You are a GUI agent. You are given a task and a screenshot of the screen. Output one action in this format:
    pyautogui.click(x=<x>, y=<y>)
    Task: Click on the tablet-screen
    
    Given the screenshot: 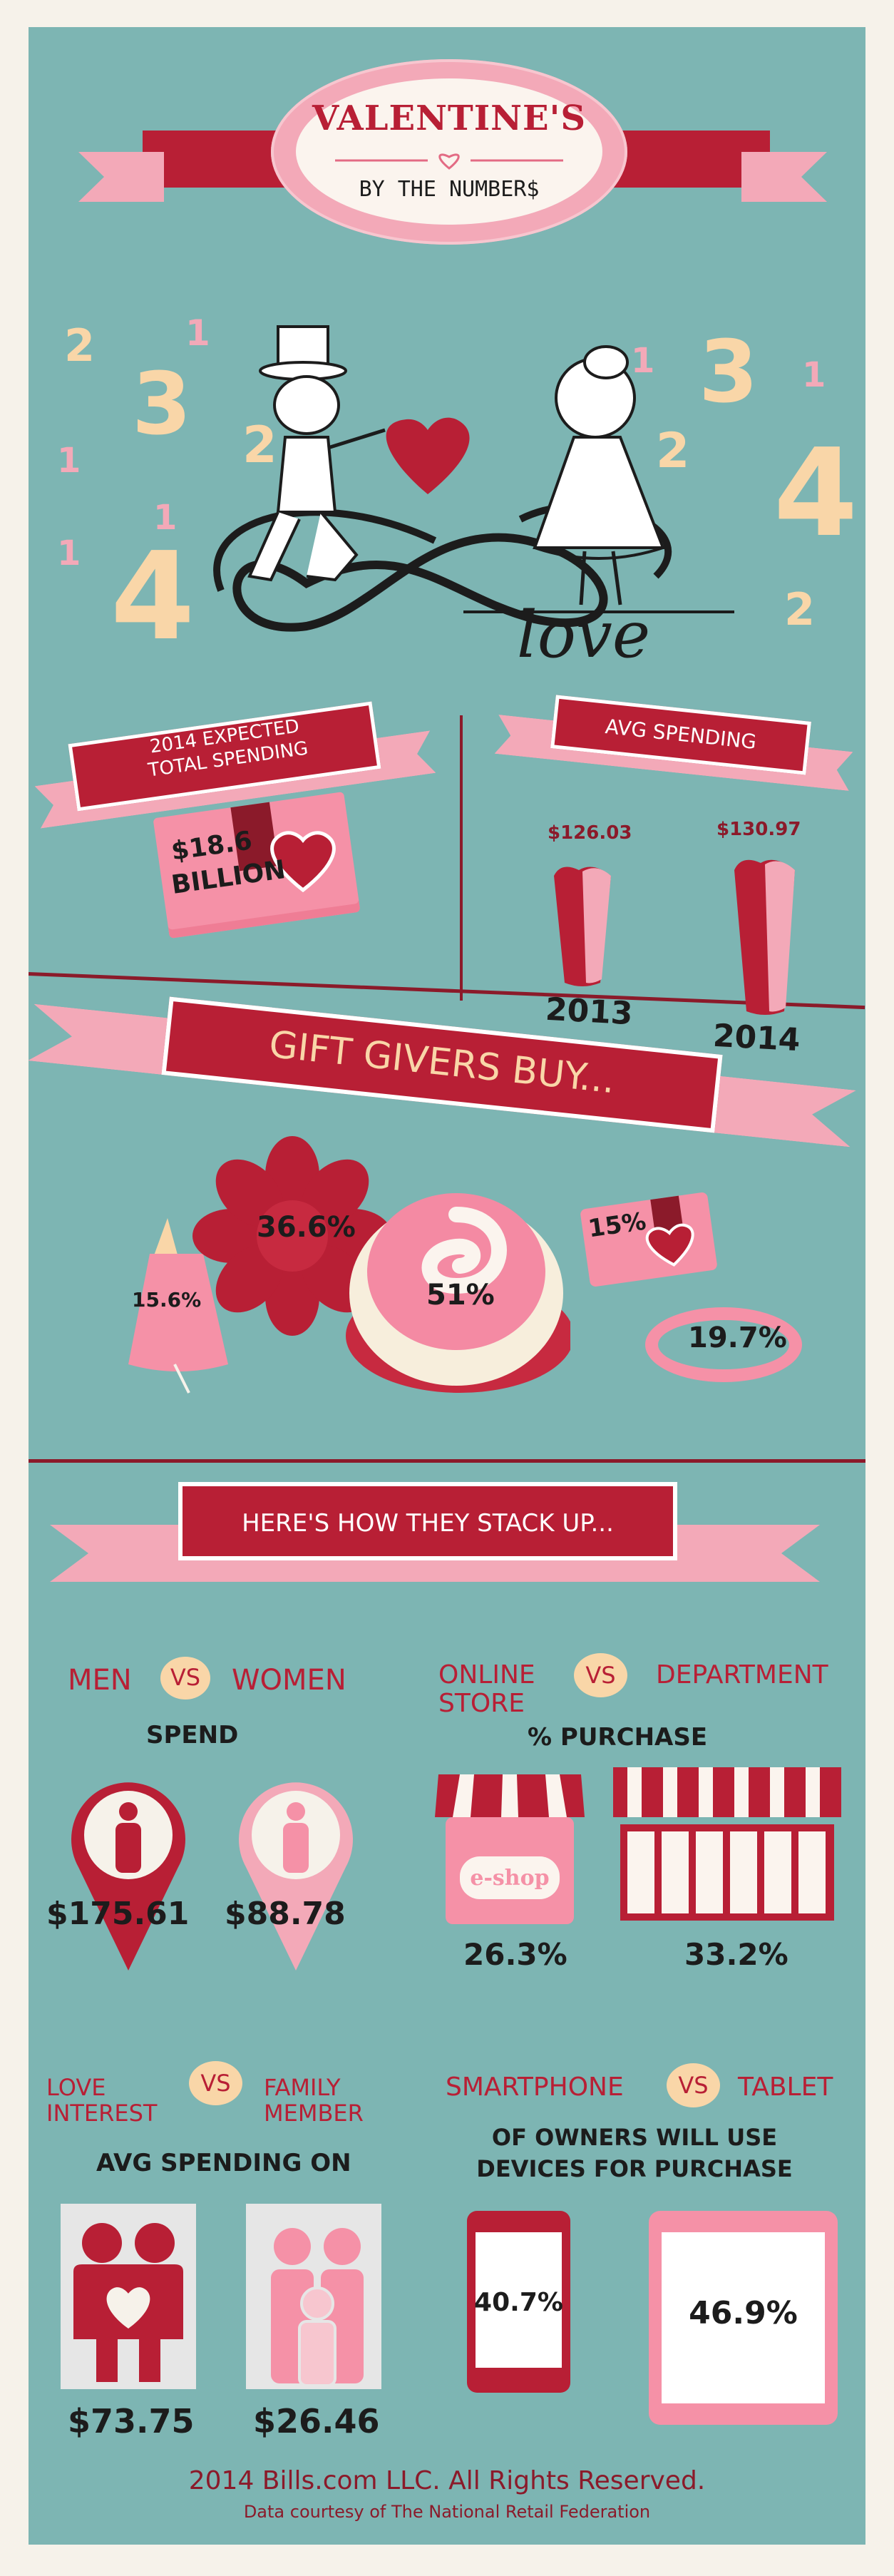 What is the action you would take?
    pyautogui.click(x=743, y=2318)
    